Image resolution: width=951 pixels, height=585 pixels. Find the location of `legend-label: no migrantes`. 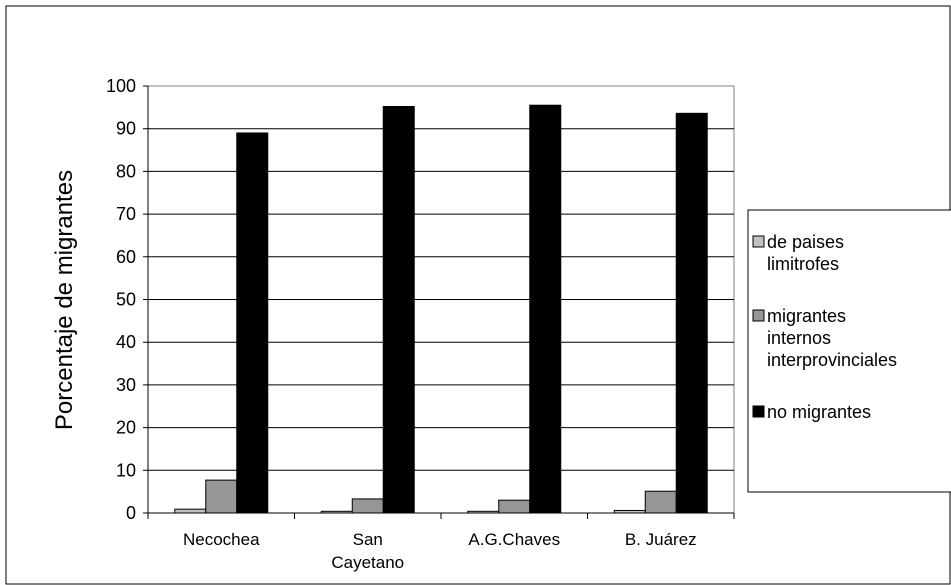

legend-label: no migrantes is located at coordinates (819, 412).